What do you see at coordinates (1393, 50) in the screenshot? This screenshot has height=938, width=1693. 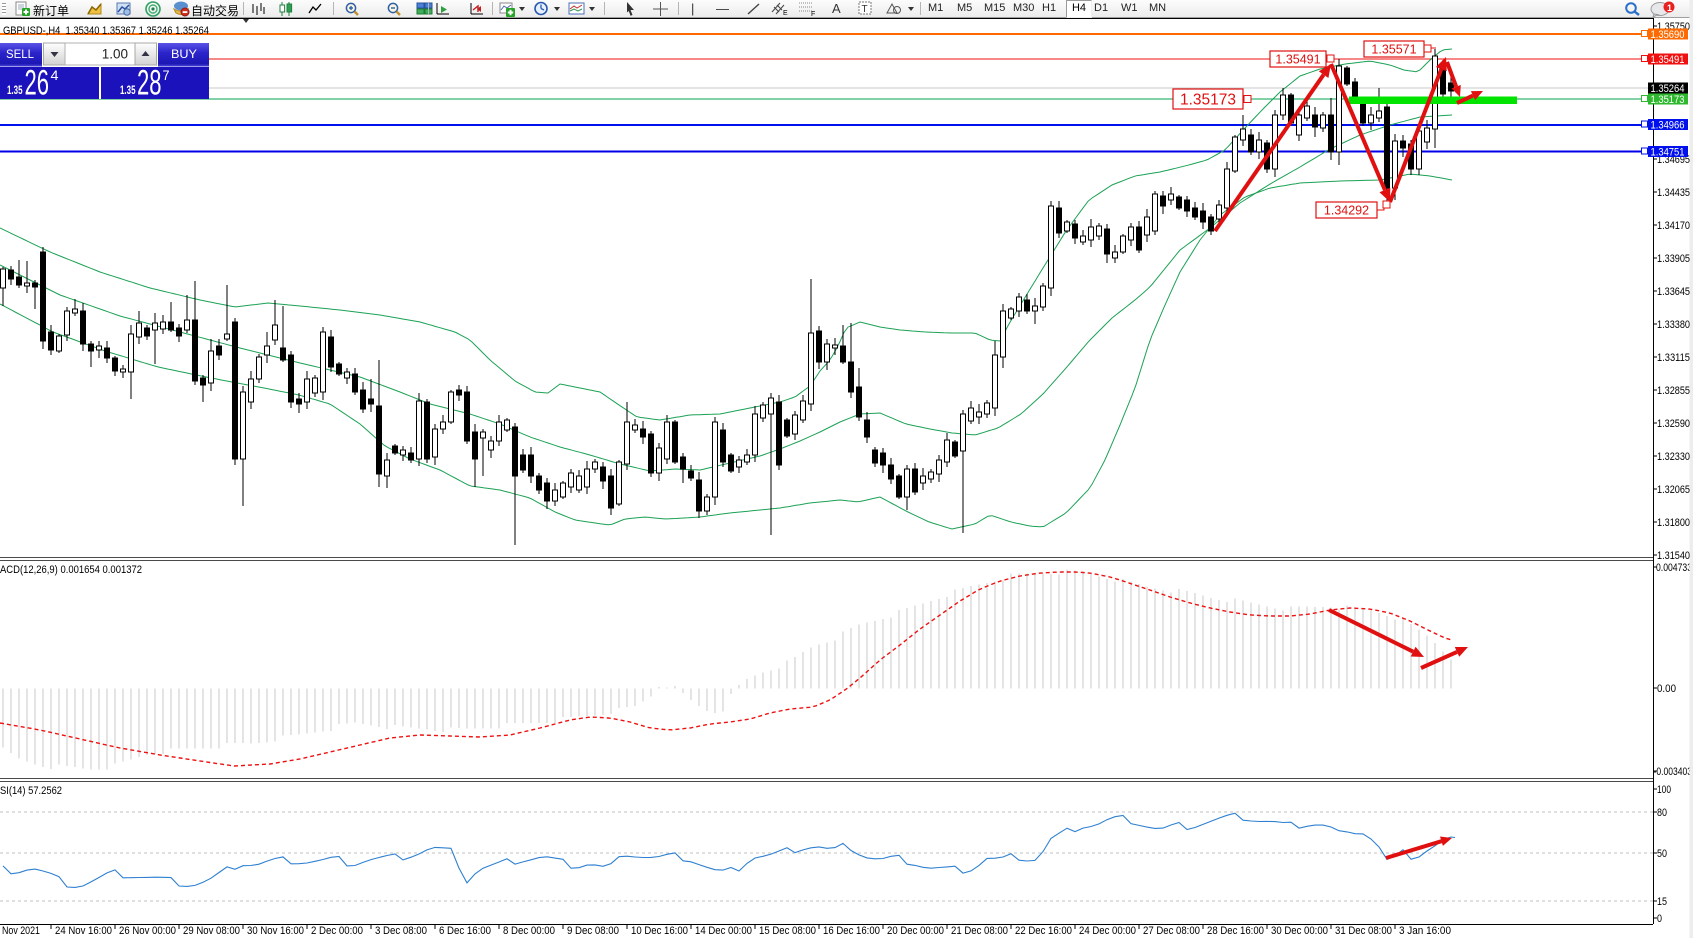 I see `svg-text: 1.35571` at bounding box center [1393, 50].